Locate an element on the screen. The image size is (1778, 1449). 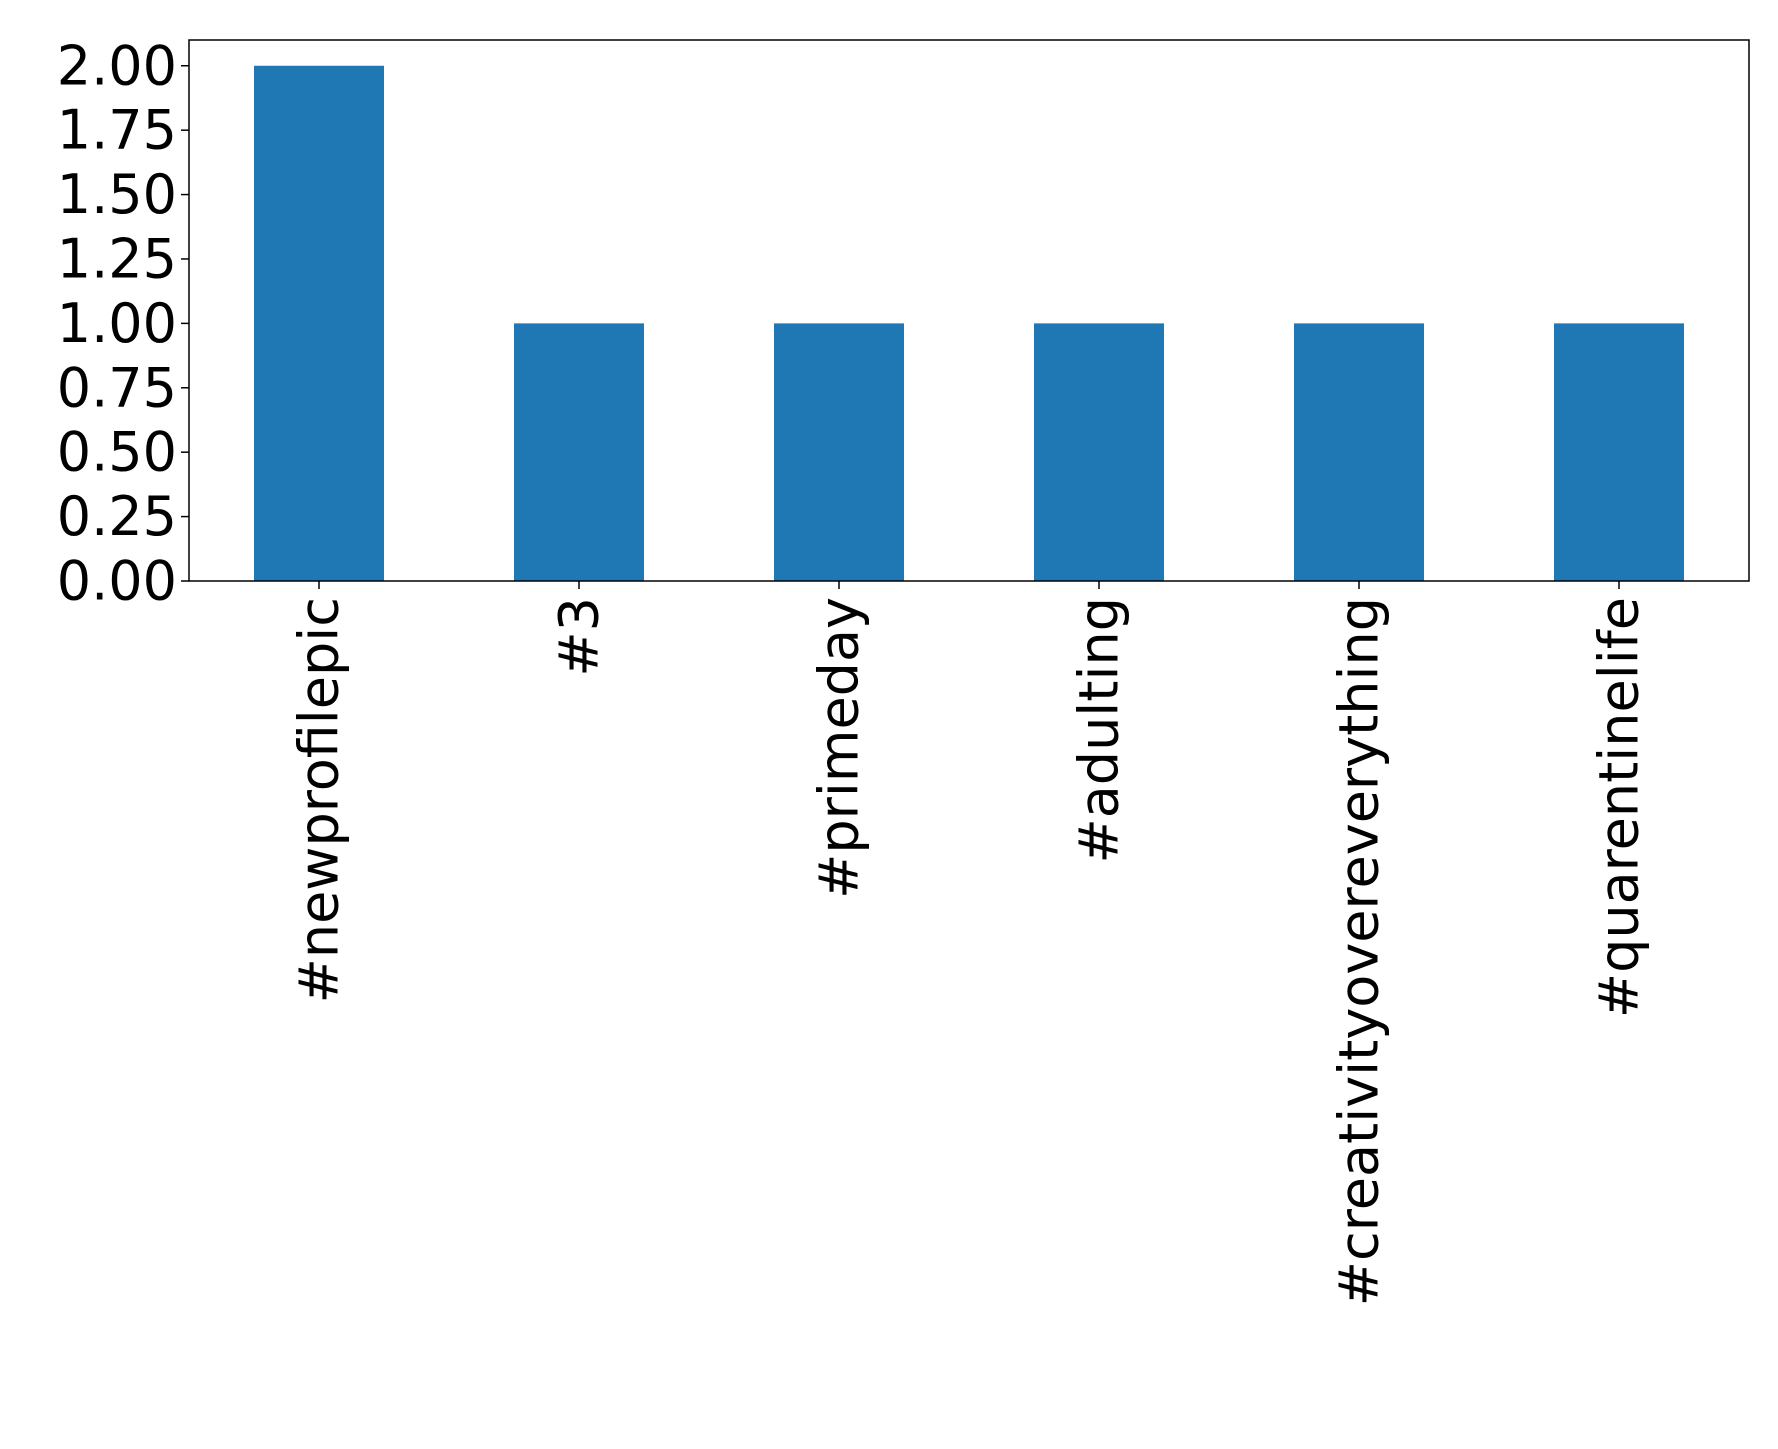
x-tick-label: #3 is located at coordinates (579, 637).